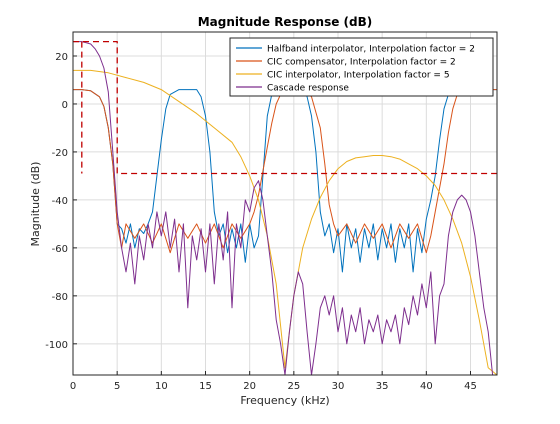 This screenshot has width=560, height=424. I want to click on y-tick-label: -20, so click(60, 153).